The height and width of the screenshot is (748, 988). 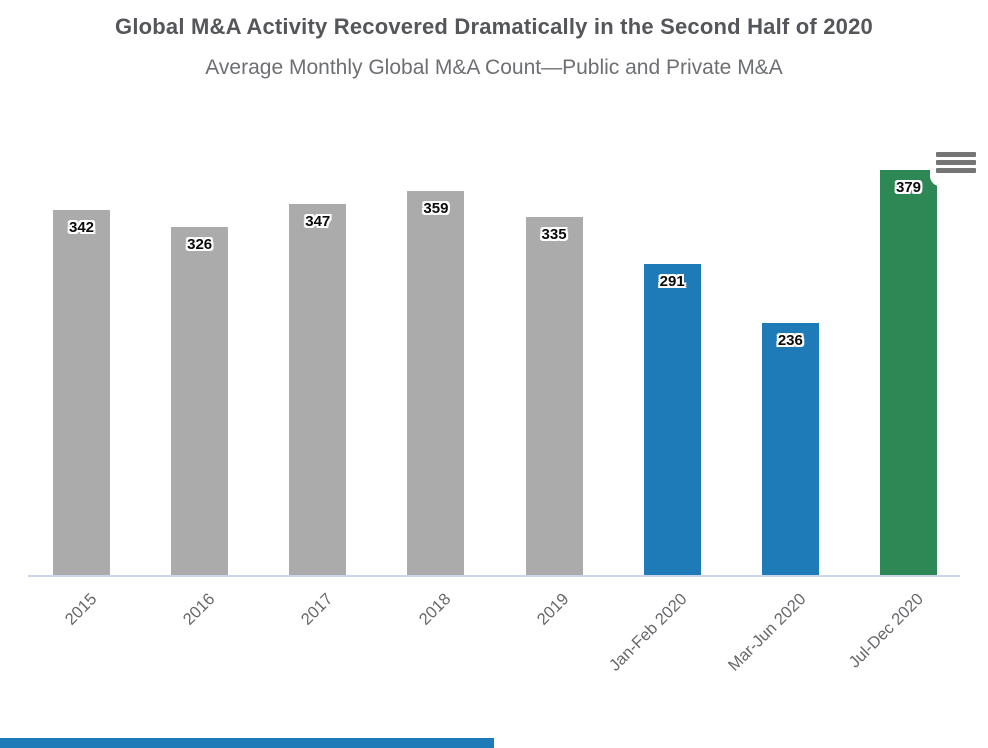 What do you see at coordinates (767, 632) in the screenshot?
I see `x-axis-label: Mar-Jun 2020` at bounding box center [767, 632].